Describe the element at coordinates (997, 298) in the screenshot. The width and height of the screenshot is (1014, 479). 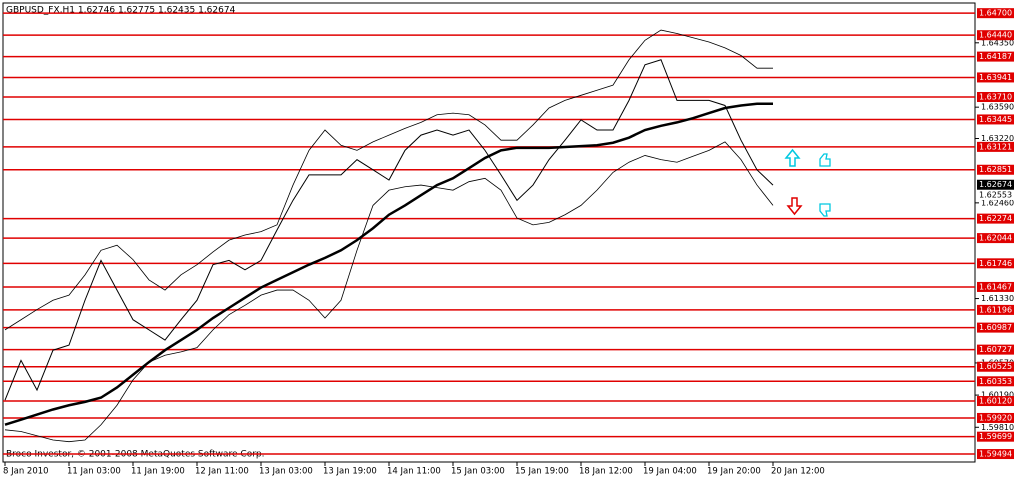
I see `y-tick-label: 1.61330` at that location.